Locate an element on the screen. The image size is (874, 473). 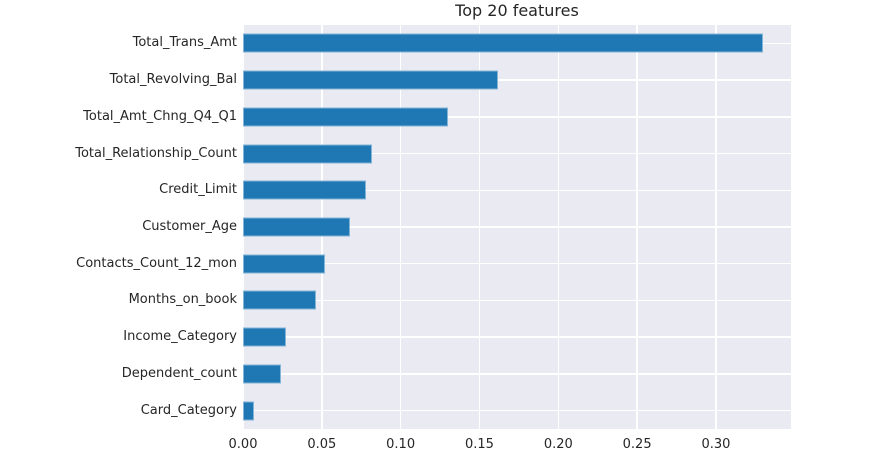
x-tick-label: 0.20 is located at coordinates (558, 444).